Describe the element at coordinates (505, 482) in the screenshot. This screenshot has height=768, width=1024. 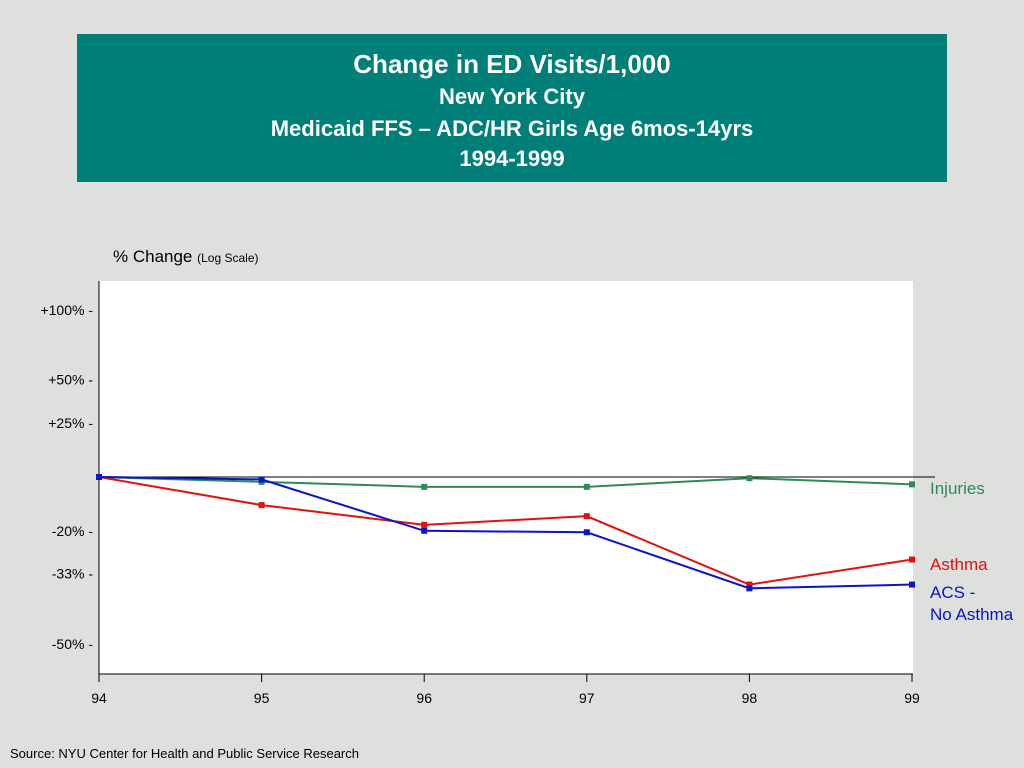
I see `series-line-injuries` at that location.